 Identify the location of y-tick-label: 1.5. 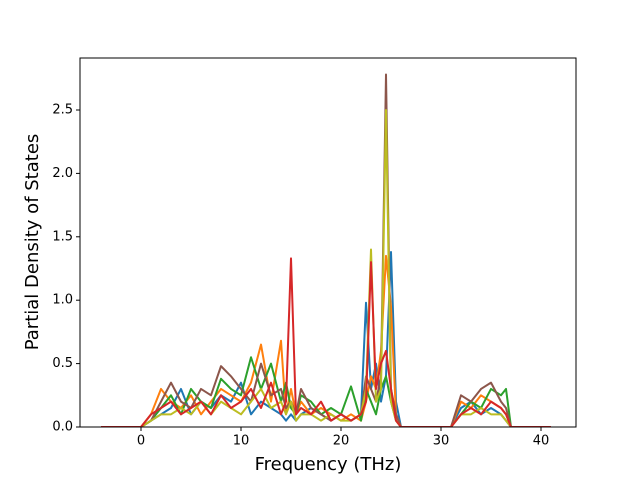
(62, 236).